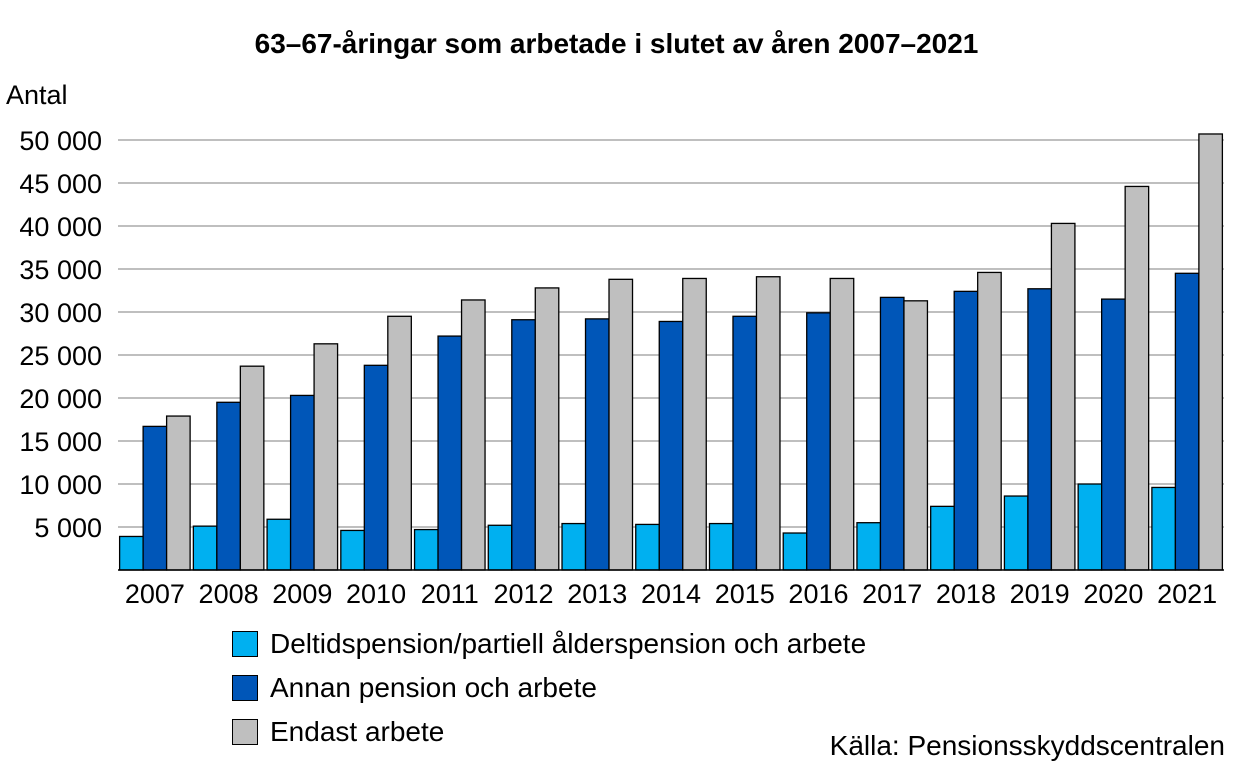 This screenshot has height=765, width=1233. I want to click on x-tick-label: 2019, so click(1040, 594).